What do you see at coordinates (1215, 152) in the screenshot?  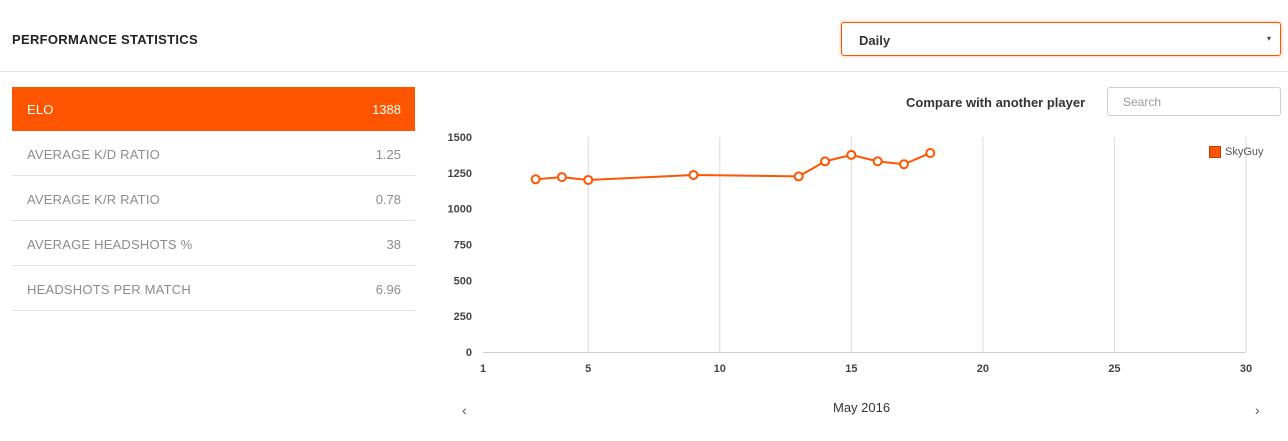 I see `legend-swatch` at bounding box center [1215, 152].